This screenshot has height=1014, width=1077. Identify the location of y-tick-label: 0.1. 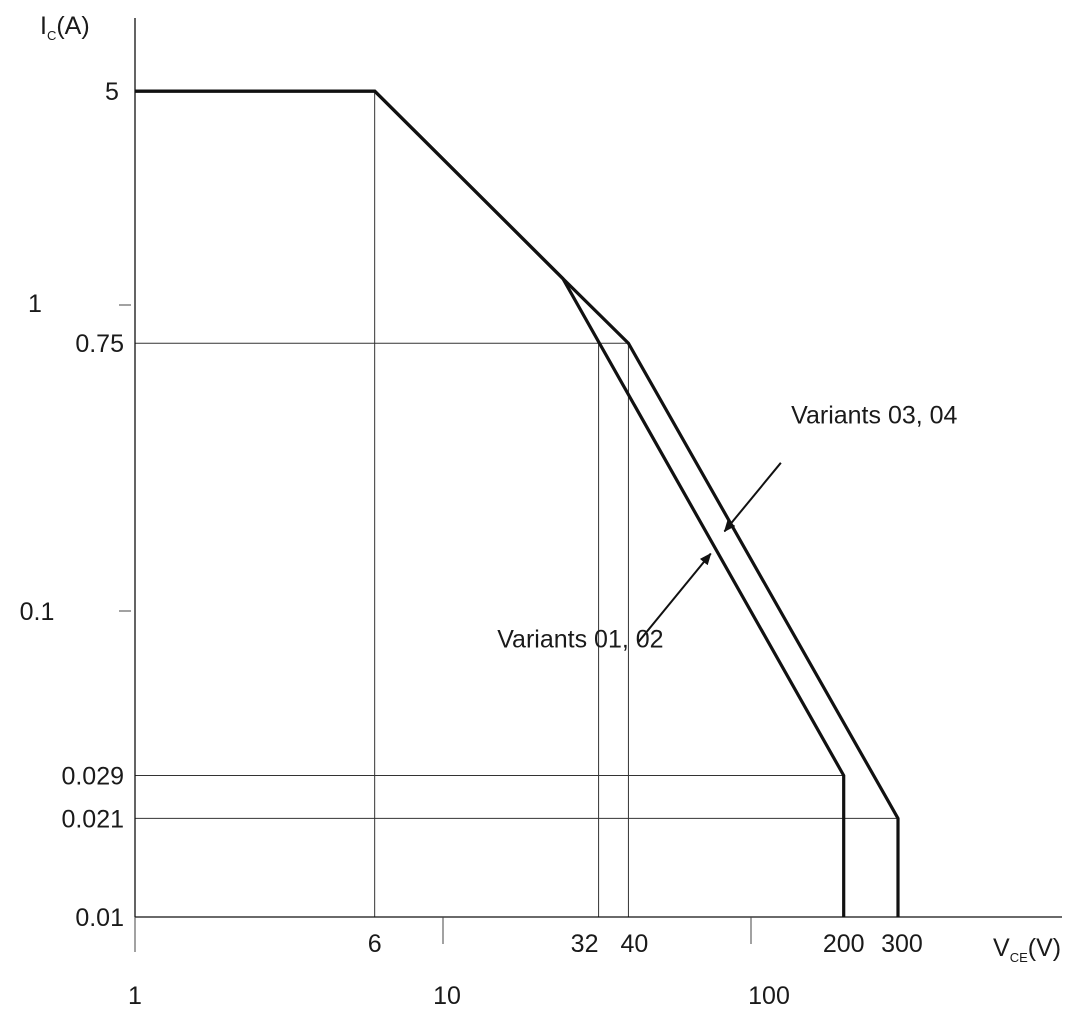
(37, 612).